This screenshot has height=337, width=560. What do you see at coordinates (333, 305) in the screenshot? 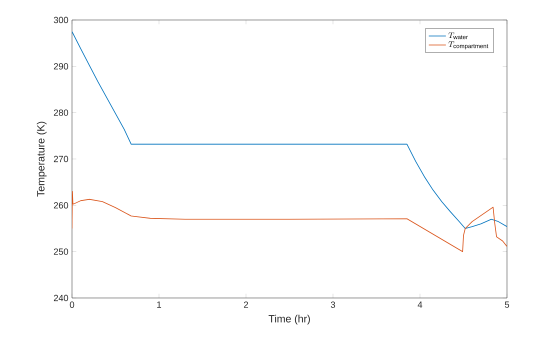
I see `x-tick-label: 3` at bounding box center [333, 305].